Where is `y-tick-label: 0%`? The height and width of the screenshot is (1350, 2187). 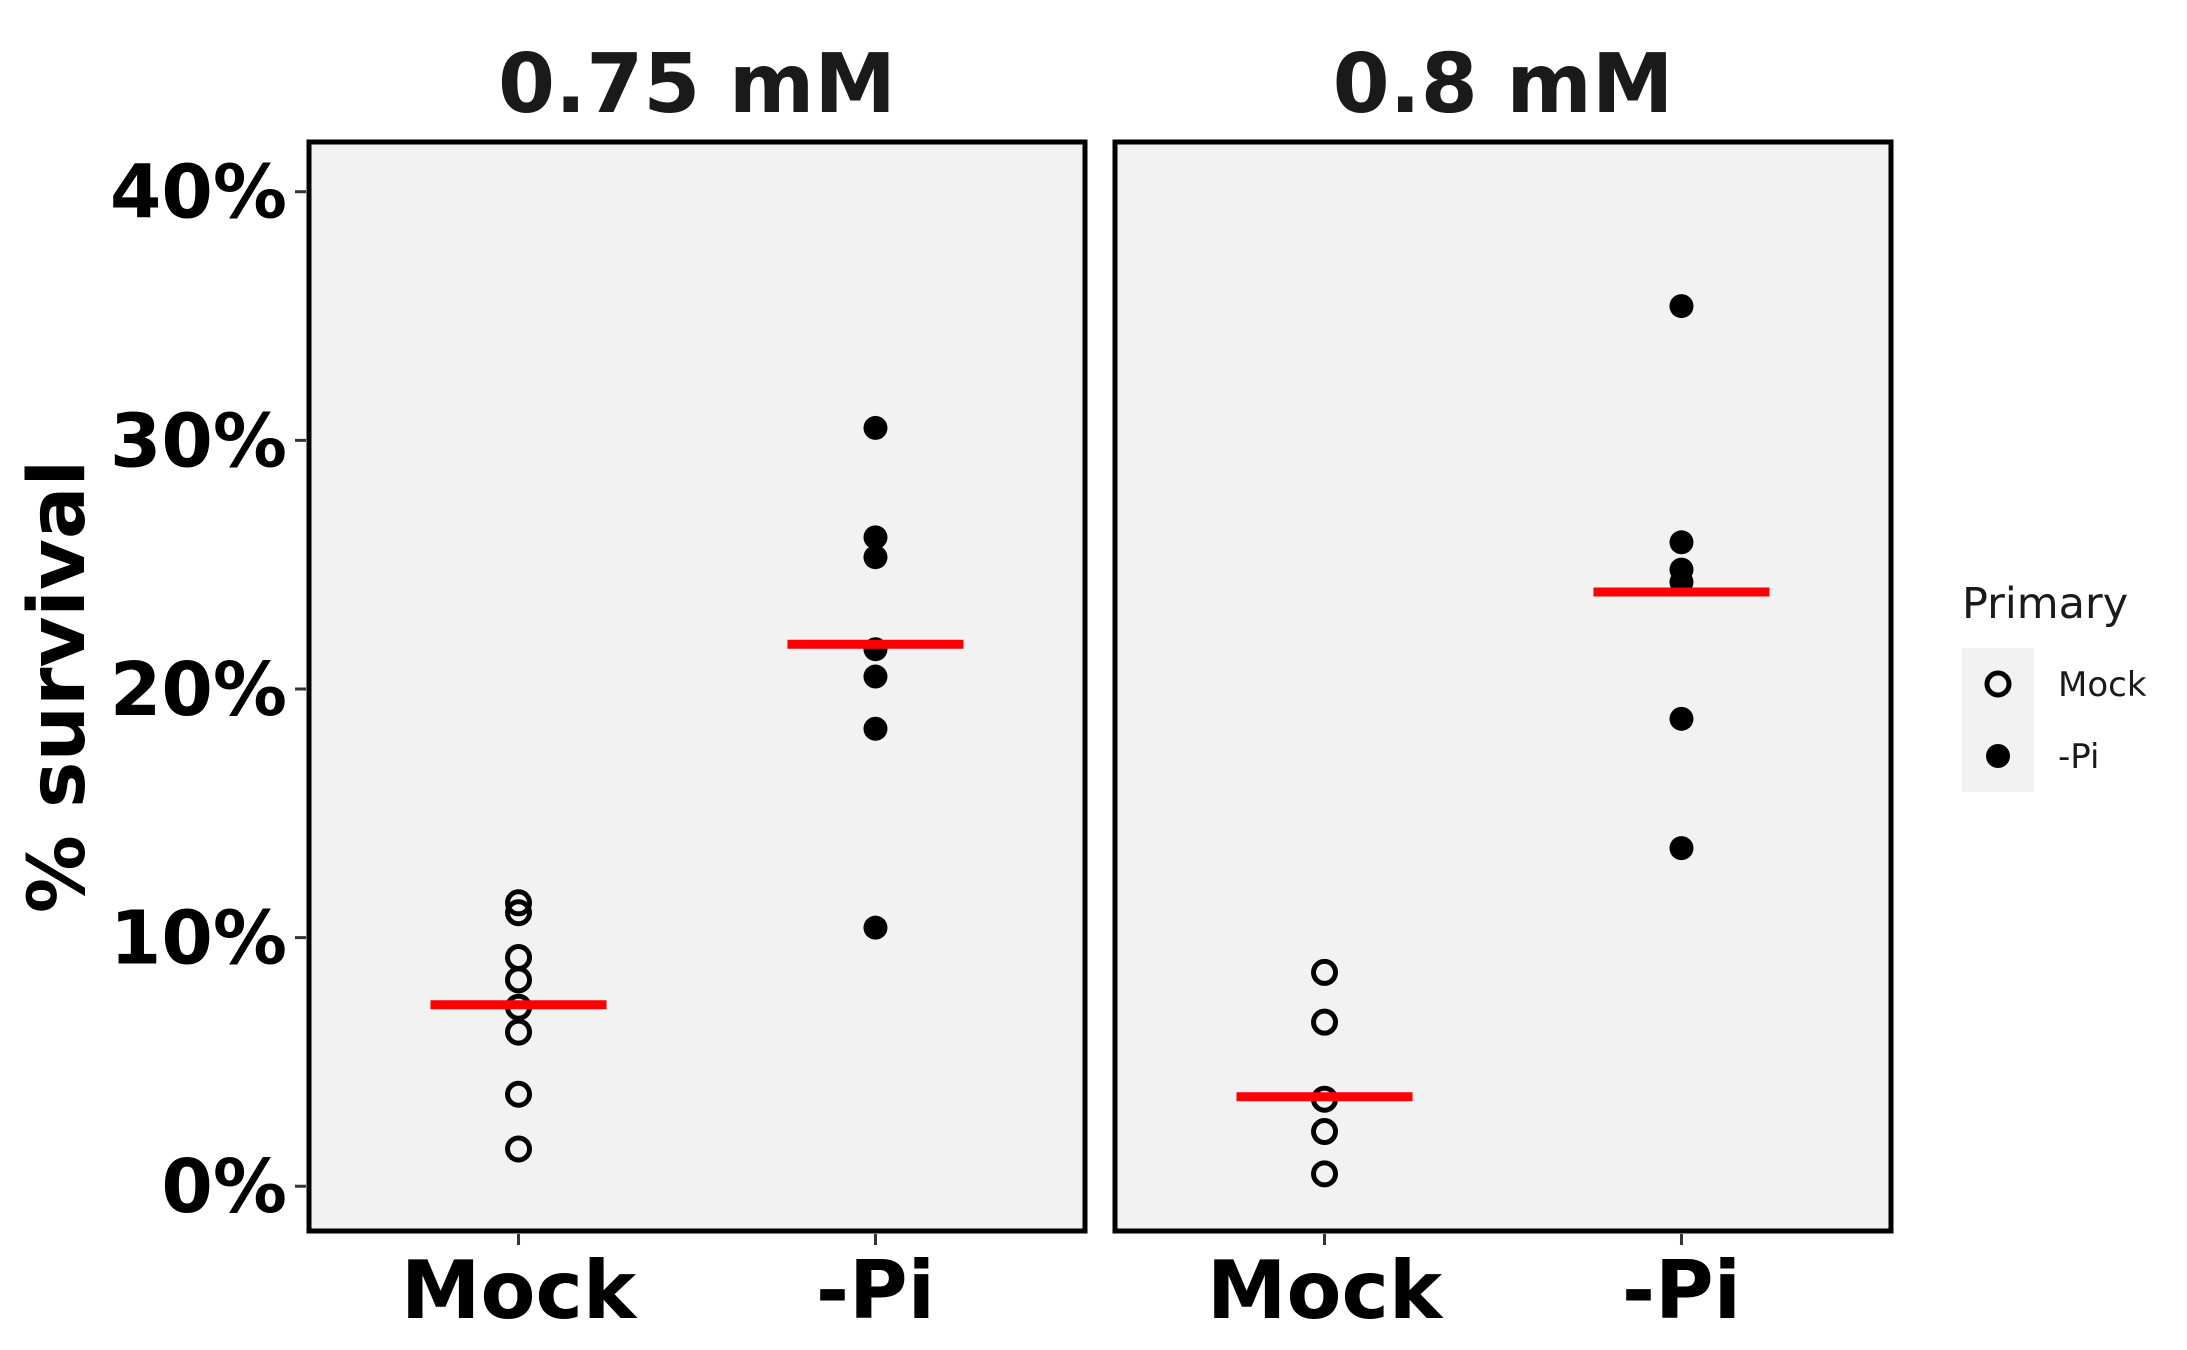 y-tick-label: 0% is located at coordinates (224, 1187).